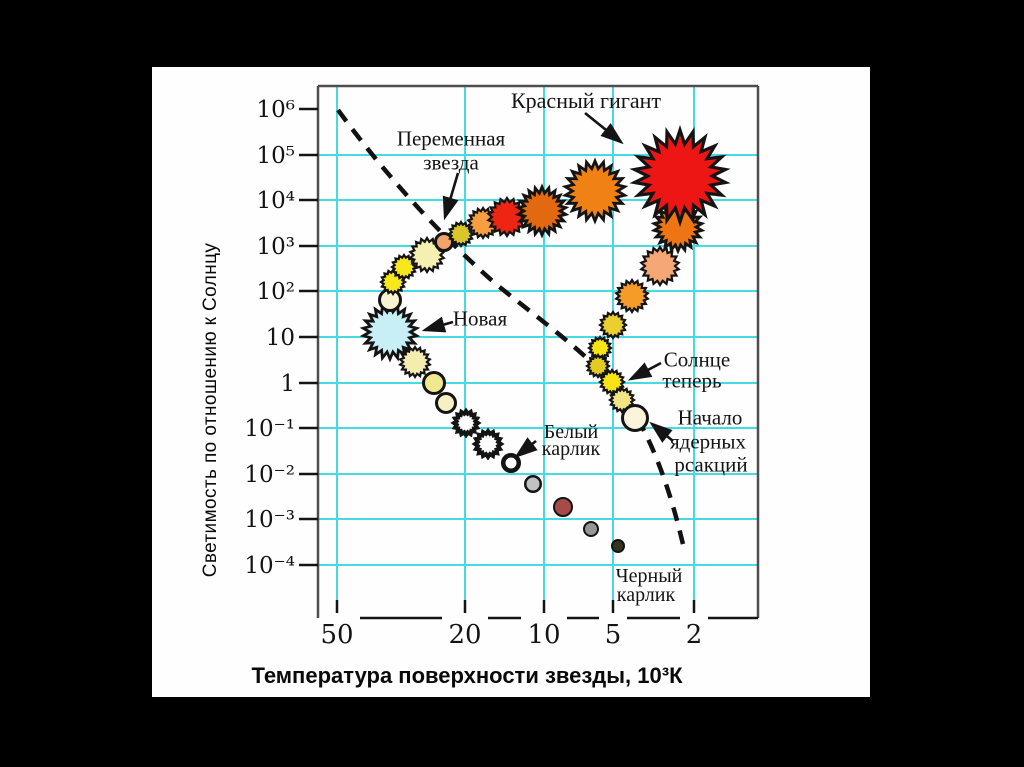 This screenshot has height=767, width=1024. Describe the element at coordinates (511, 463) in the screenshot. I see `star-белый` at that location.